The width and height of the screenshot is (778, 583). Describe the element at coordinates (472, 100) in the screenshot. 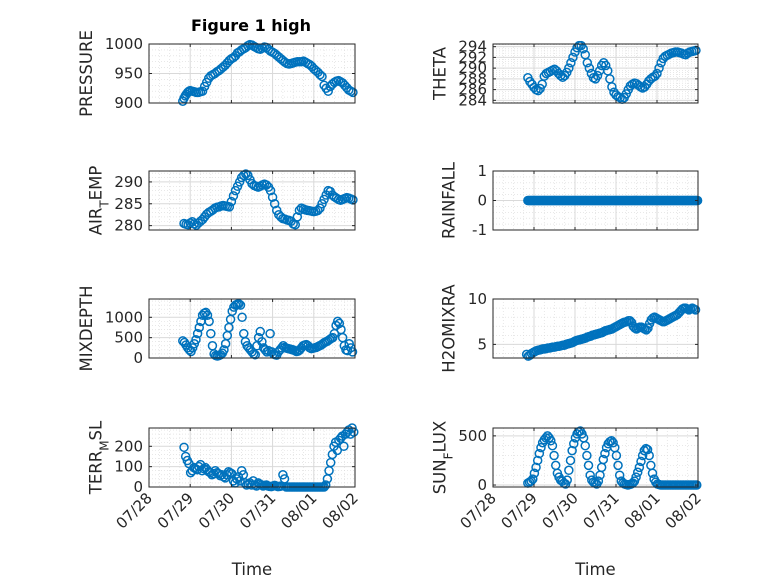

I see `y-tick-label: 284` at that location.